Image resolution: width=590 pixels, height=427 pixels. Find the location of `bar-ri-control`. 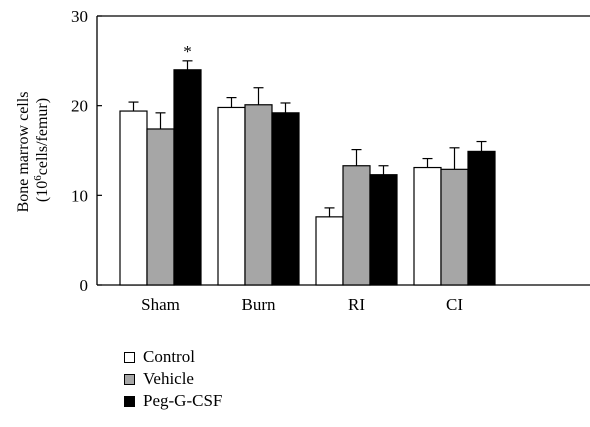

bar-ri-control is located at coordinates (329, 251).